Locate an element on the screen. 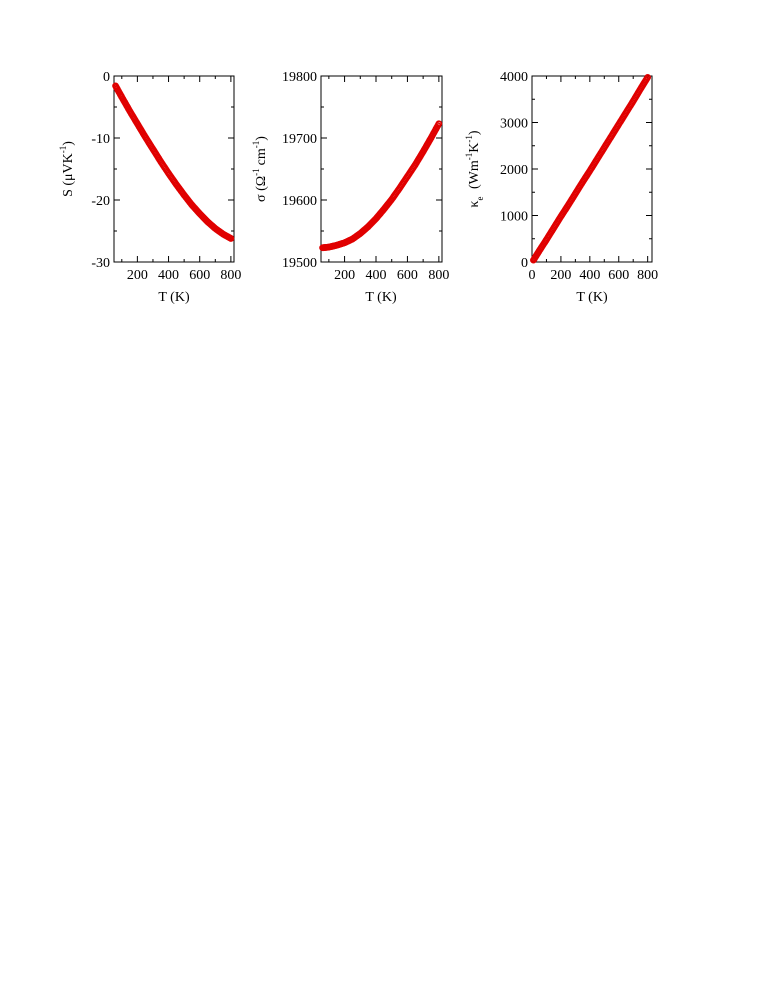 This screenshot has width=763, height=987. seebeck-markers is located at coordinates (173, 162).